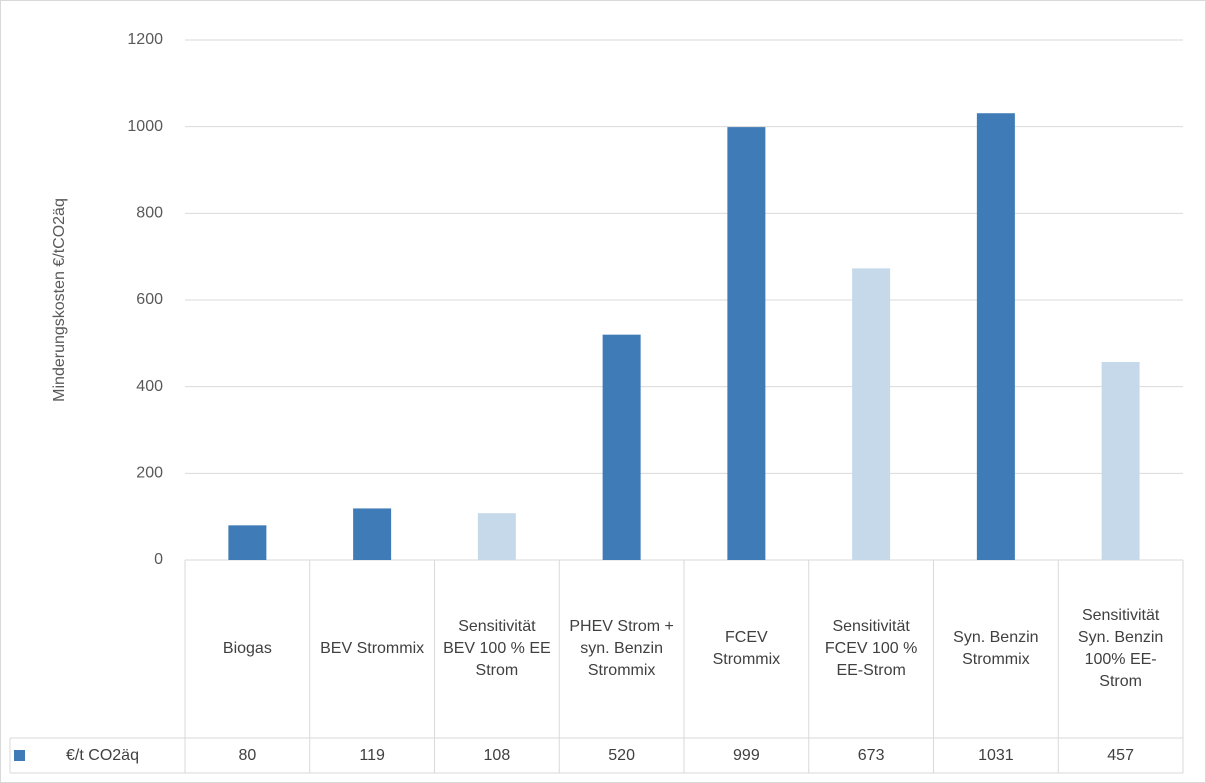 This screenshot has width=1206, height=783. What do you see at coordinates (1120, 755) in the screenshot?
I see `table-value: 457` at bounding box center [1120, 755].